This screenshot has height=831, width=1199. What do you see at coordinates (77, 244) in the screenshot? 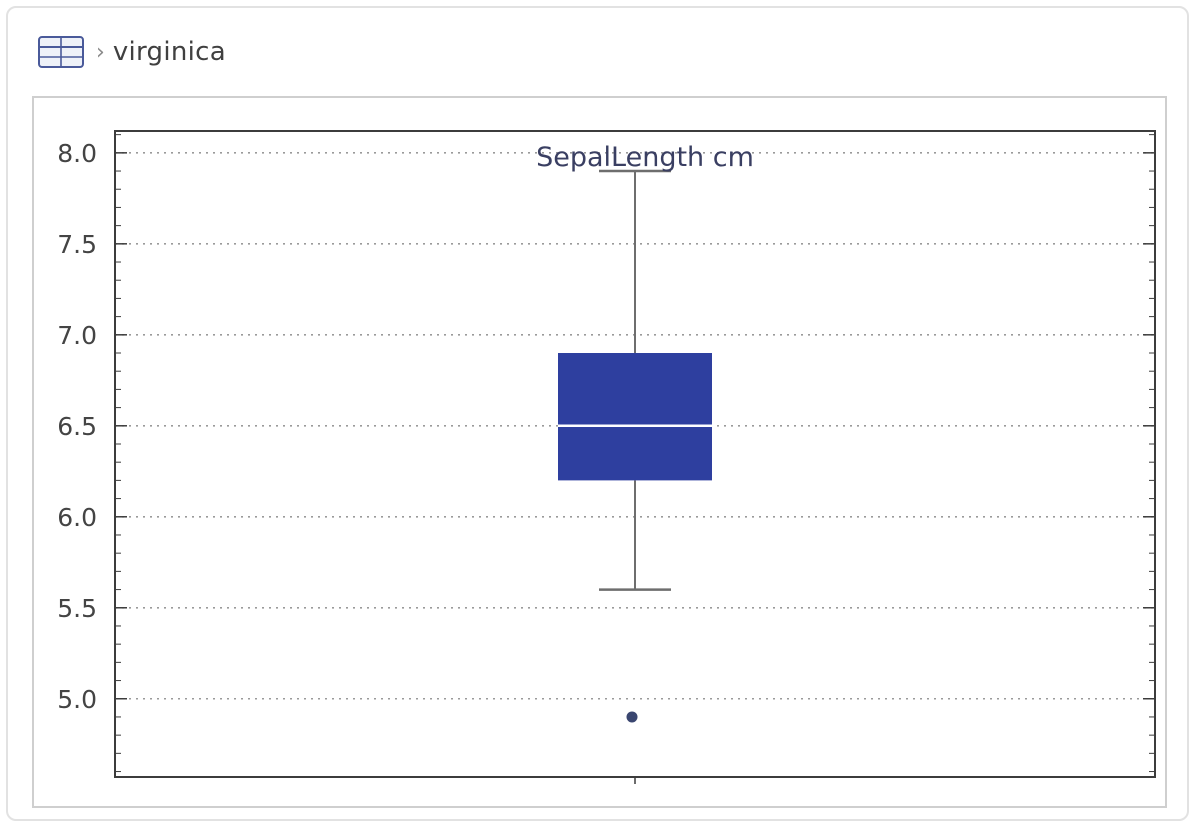
I see `y-tick-label: 7.5` at bounding box center [77, 244].